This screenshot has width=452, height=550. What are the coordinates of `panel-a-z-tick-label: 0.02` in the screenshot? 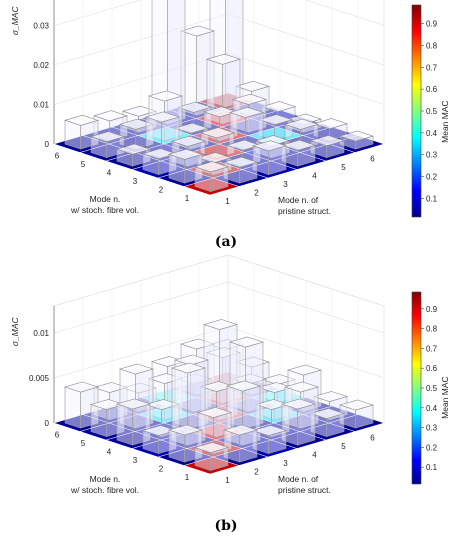 It's located at (41, 65).